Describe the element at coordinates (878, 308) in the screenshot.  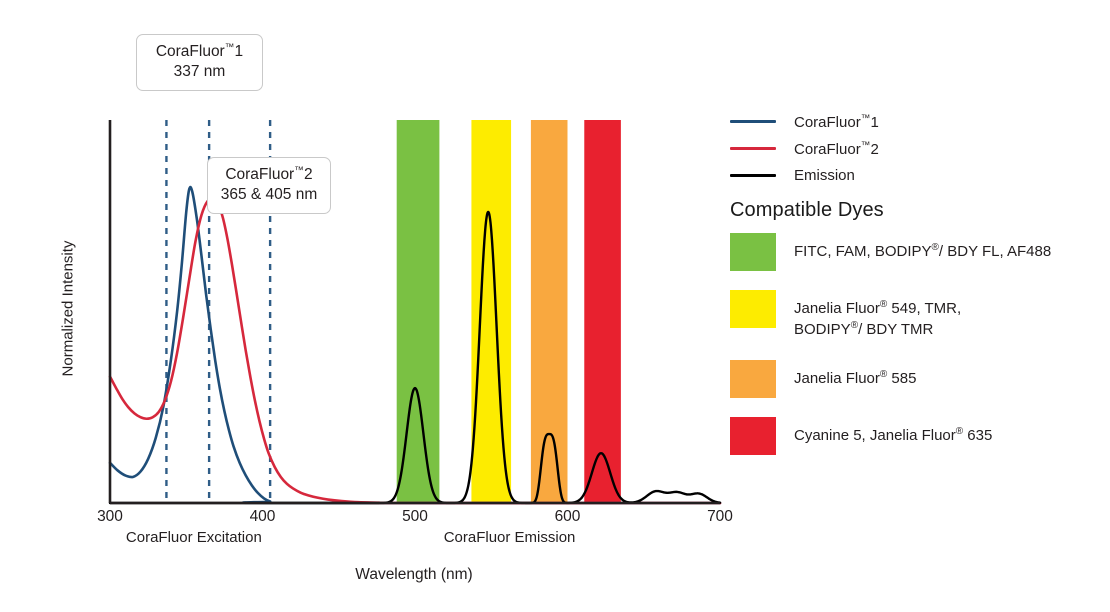
I see `dye-label-line: Janelia Fluor® 549, TMR,` at that location.